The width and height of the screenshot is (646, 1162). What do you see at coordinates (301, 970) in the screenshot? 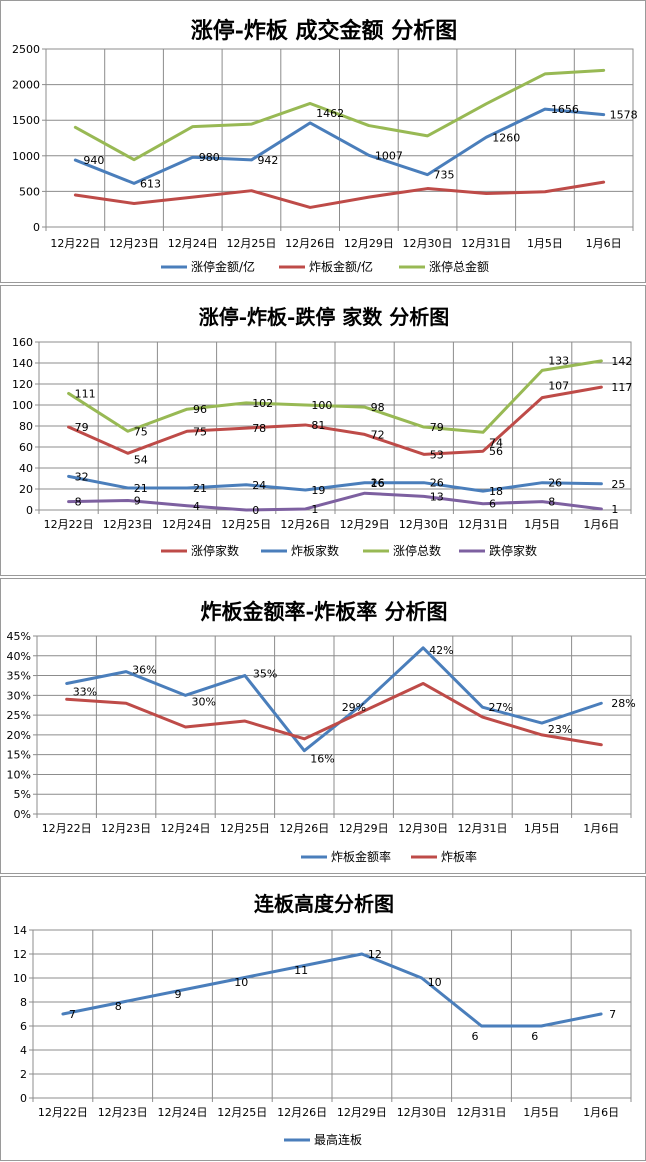
I see `height-data-label: 11` at bounding box center [301, 970].